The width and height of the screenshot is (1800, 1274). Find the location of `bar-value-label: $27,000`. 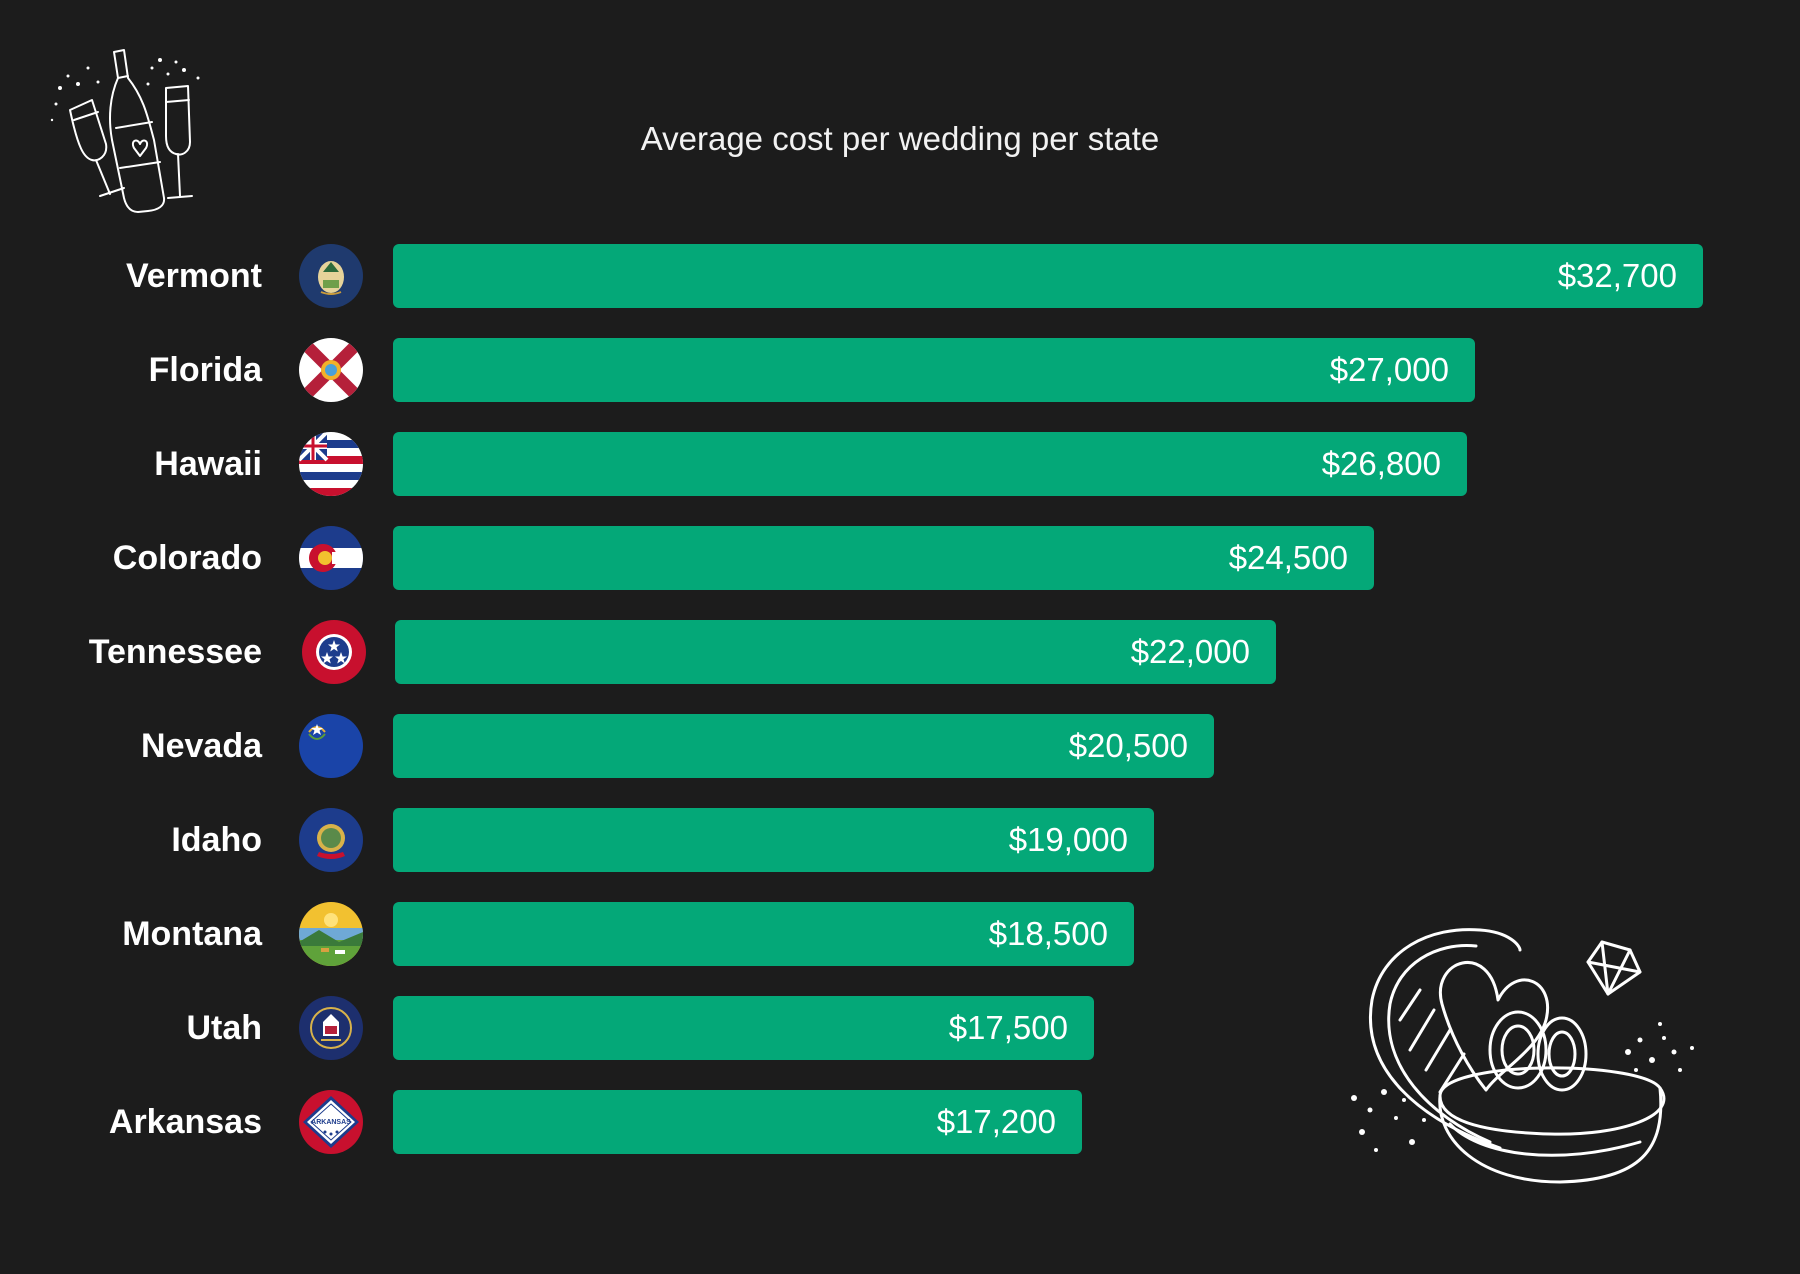

bar-value-label: $27,000 is located at coordinates (1389, 369).